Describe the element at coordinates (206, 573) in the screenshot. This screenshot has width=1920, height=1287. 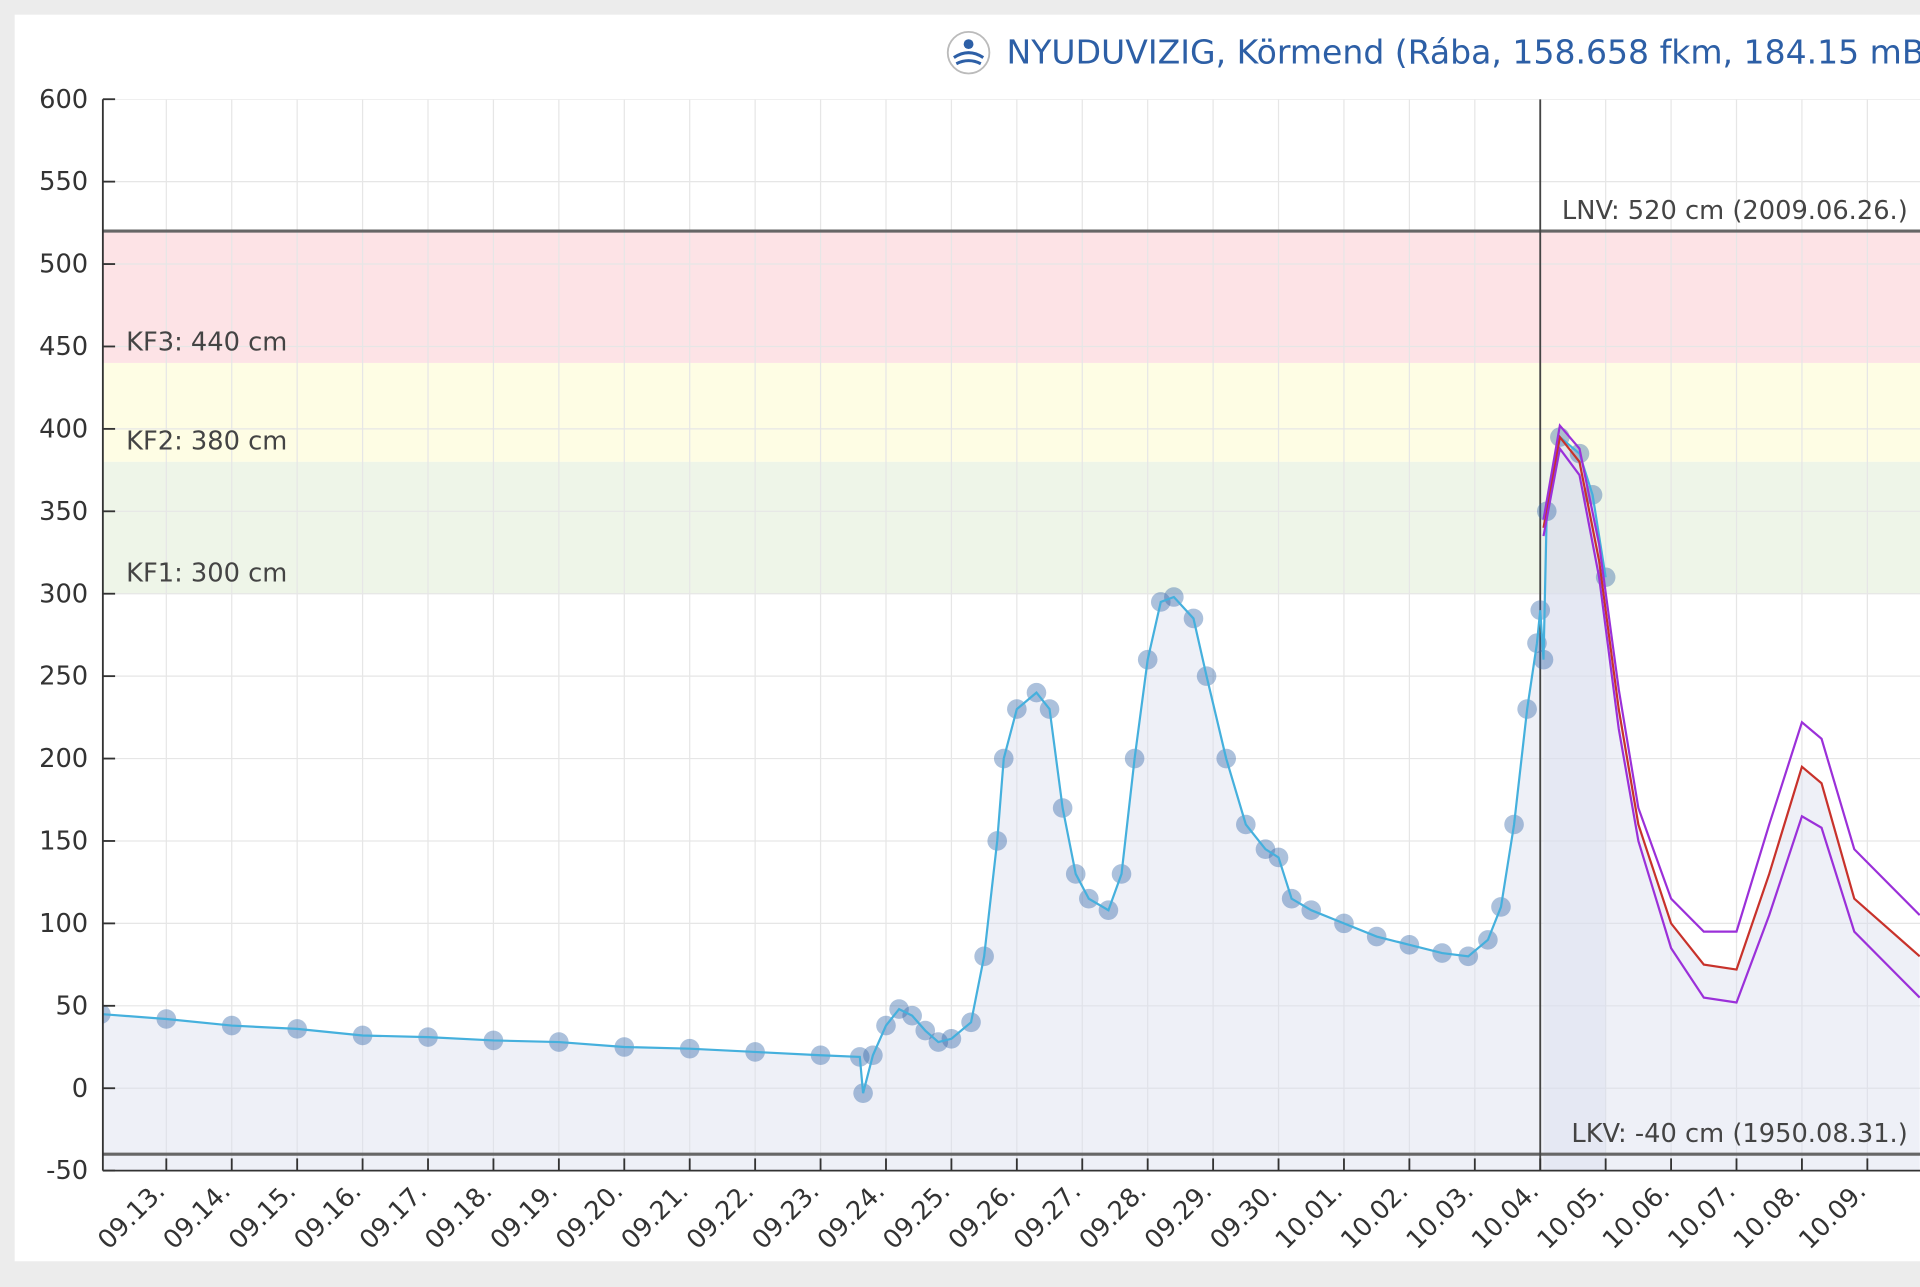
I see `threshold-label: KF1: 300 cm` at that location.